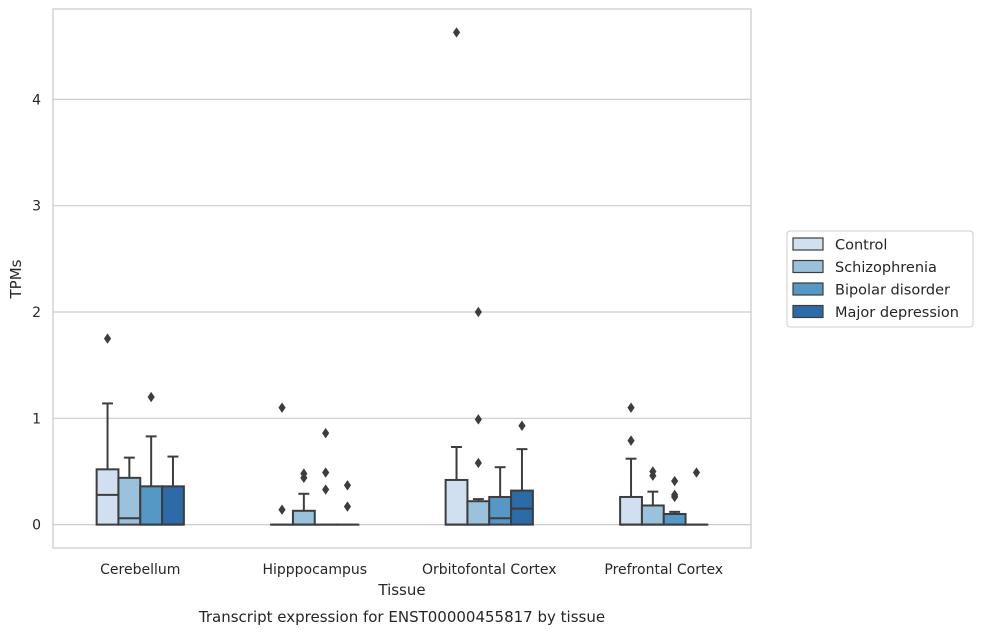  I want to click on x-axis-label: Tissue, so click(401, 590).